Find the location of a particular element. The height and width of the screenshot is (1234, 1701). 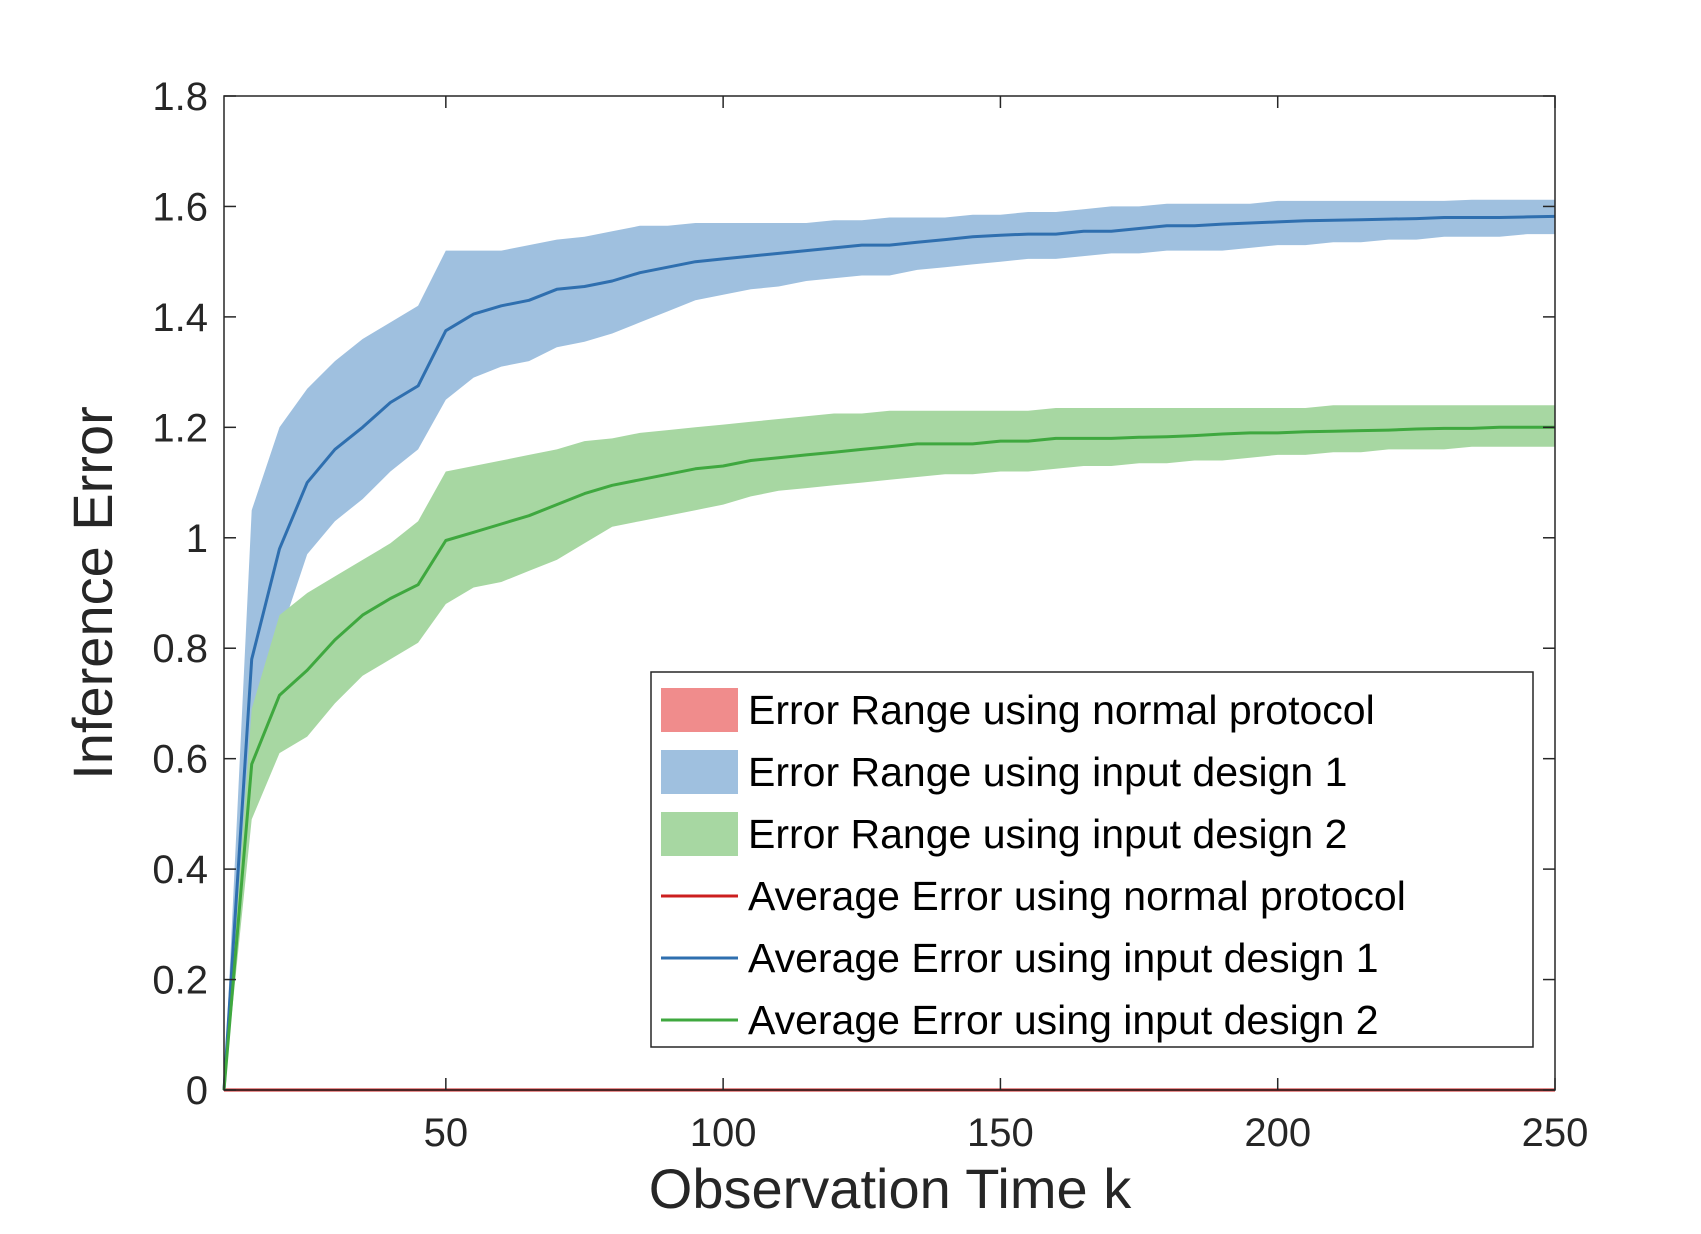

legend-label-average-error-using-normal-protocol: Average Error using normal protocol is located at coordinates (1077, 896).